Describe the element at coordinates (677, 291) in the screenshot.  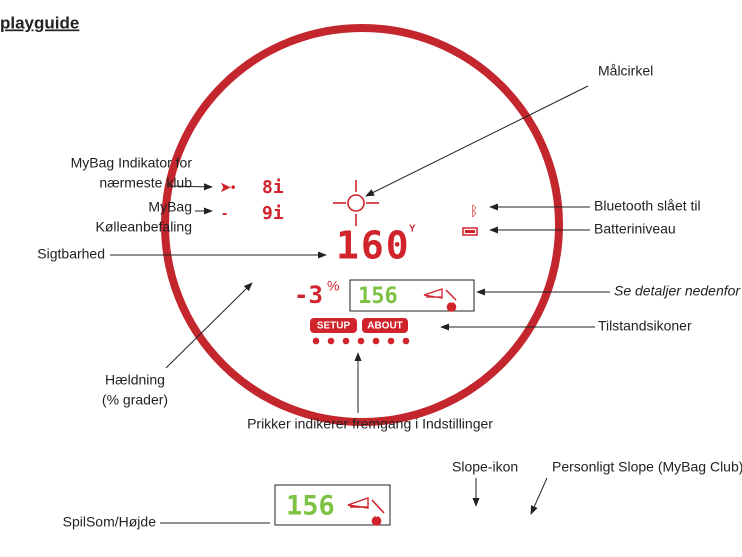
I see `see-details-label: Se detaljer nedenfor` at that location.